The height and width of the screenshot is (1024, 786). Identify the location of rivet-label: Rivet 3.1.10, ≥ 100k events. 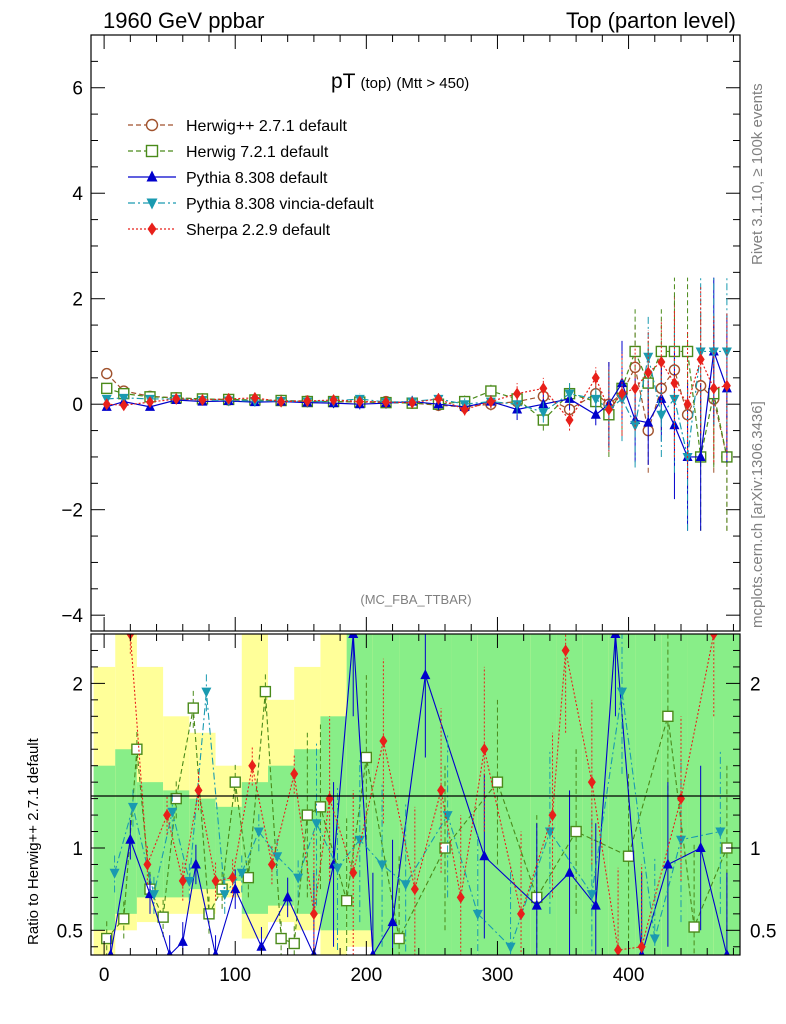
(757, 174).